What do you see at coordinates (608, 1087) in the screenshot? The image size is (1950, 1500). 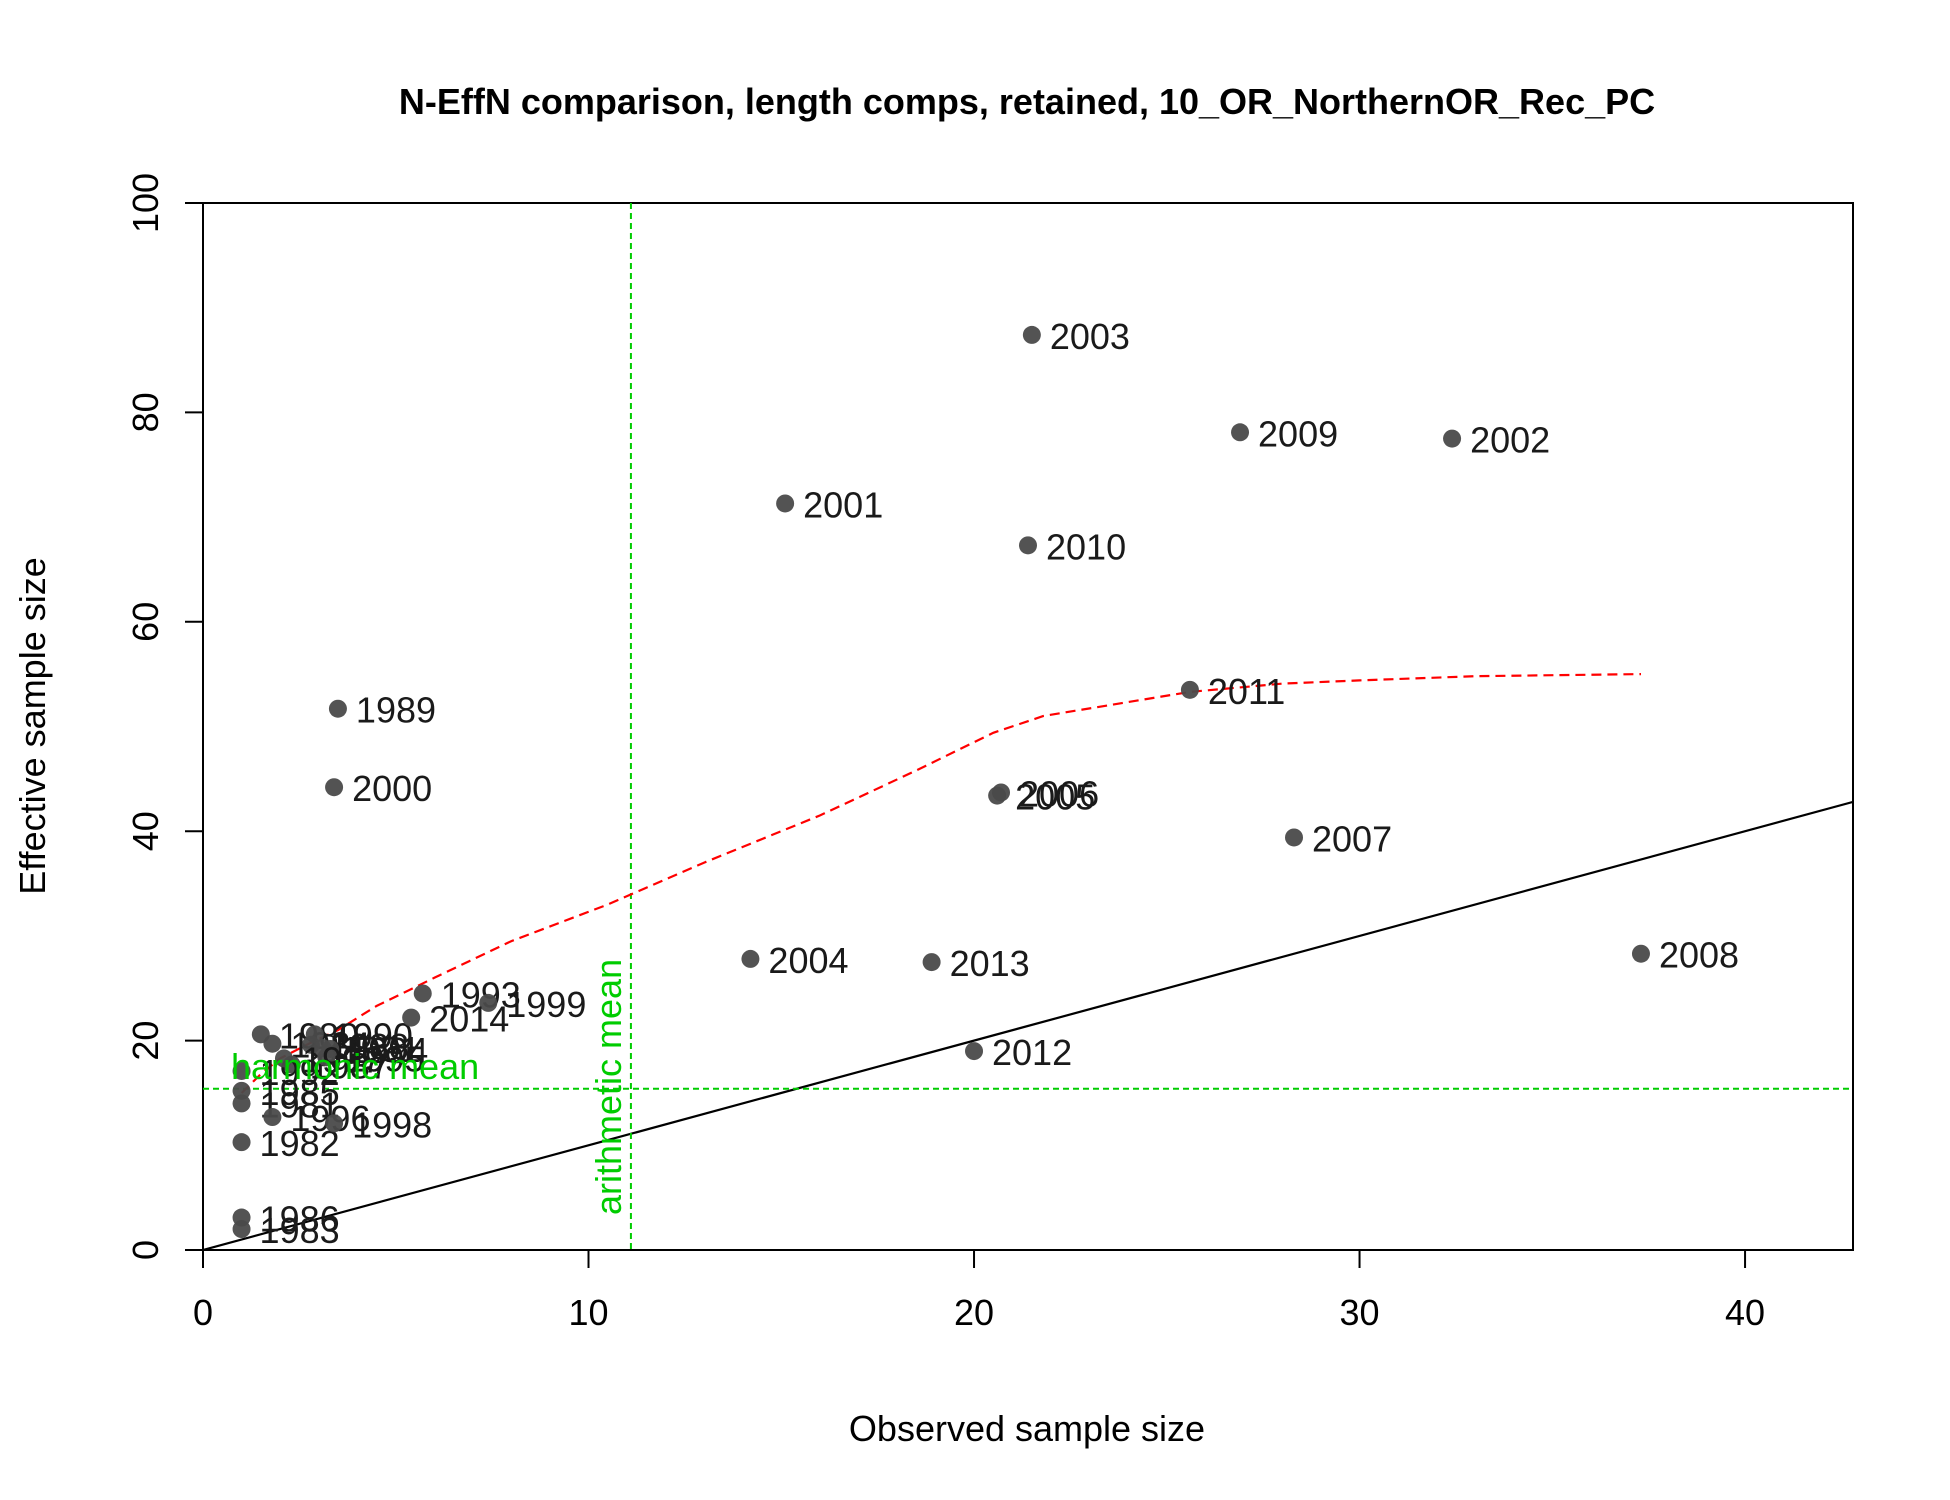 I see `arithmetic-mean-label: arithmetic mean` at bounding box center [608, 1087].